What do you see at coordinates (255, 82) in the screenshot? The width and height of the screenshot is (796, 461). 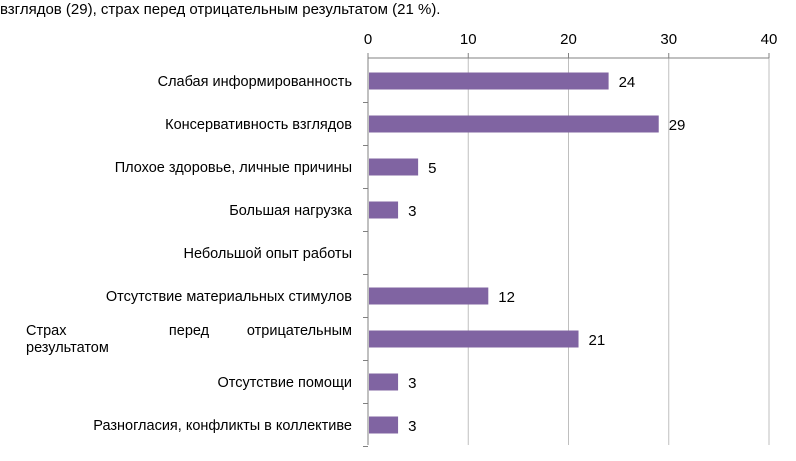 I see `category-label-0: Слабая информированность` at bounding box center [255, 82].